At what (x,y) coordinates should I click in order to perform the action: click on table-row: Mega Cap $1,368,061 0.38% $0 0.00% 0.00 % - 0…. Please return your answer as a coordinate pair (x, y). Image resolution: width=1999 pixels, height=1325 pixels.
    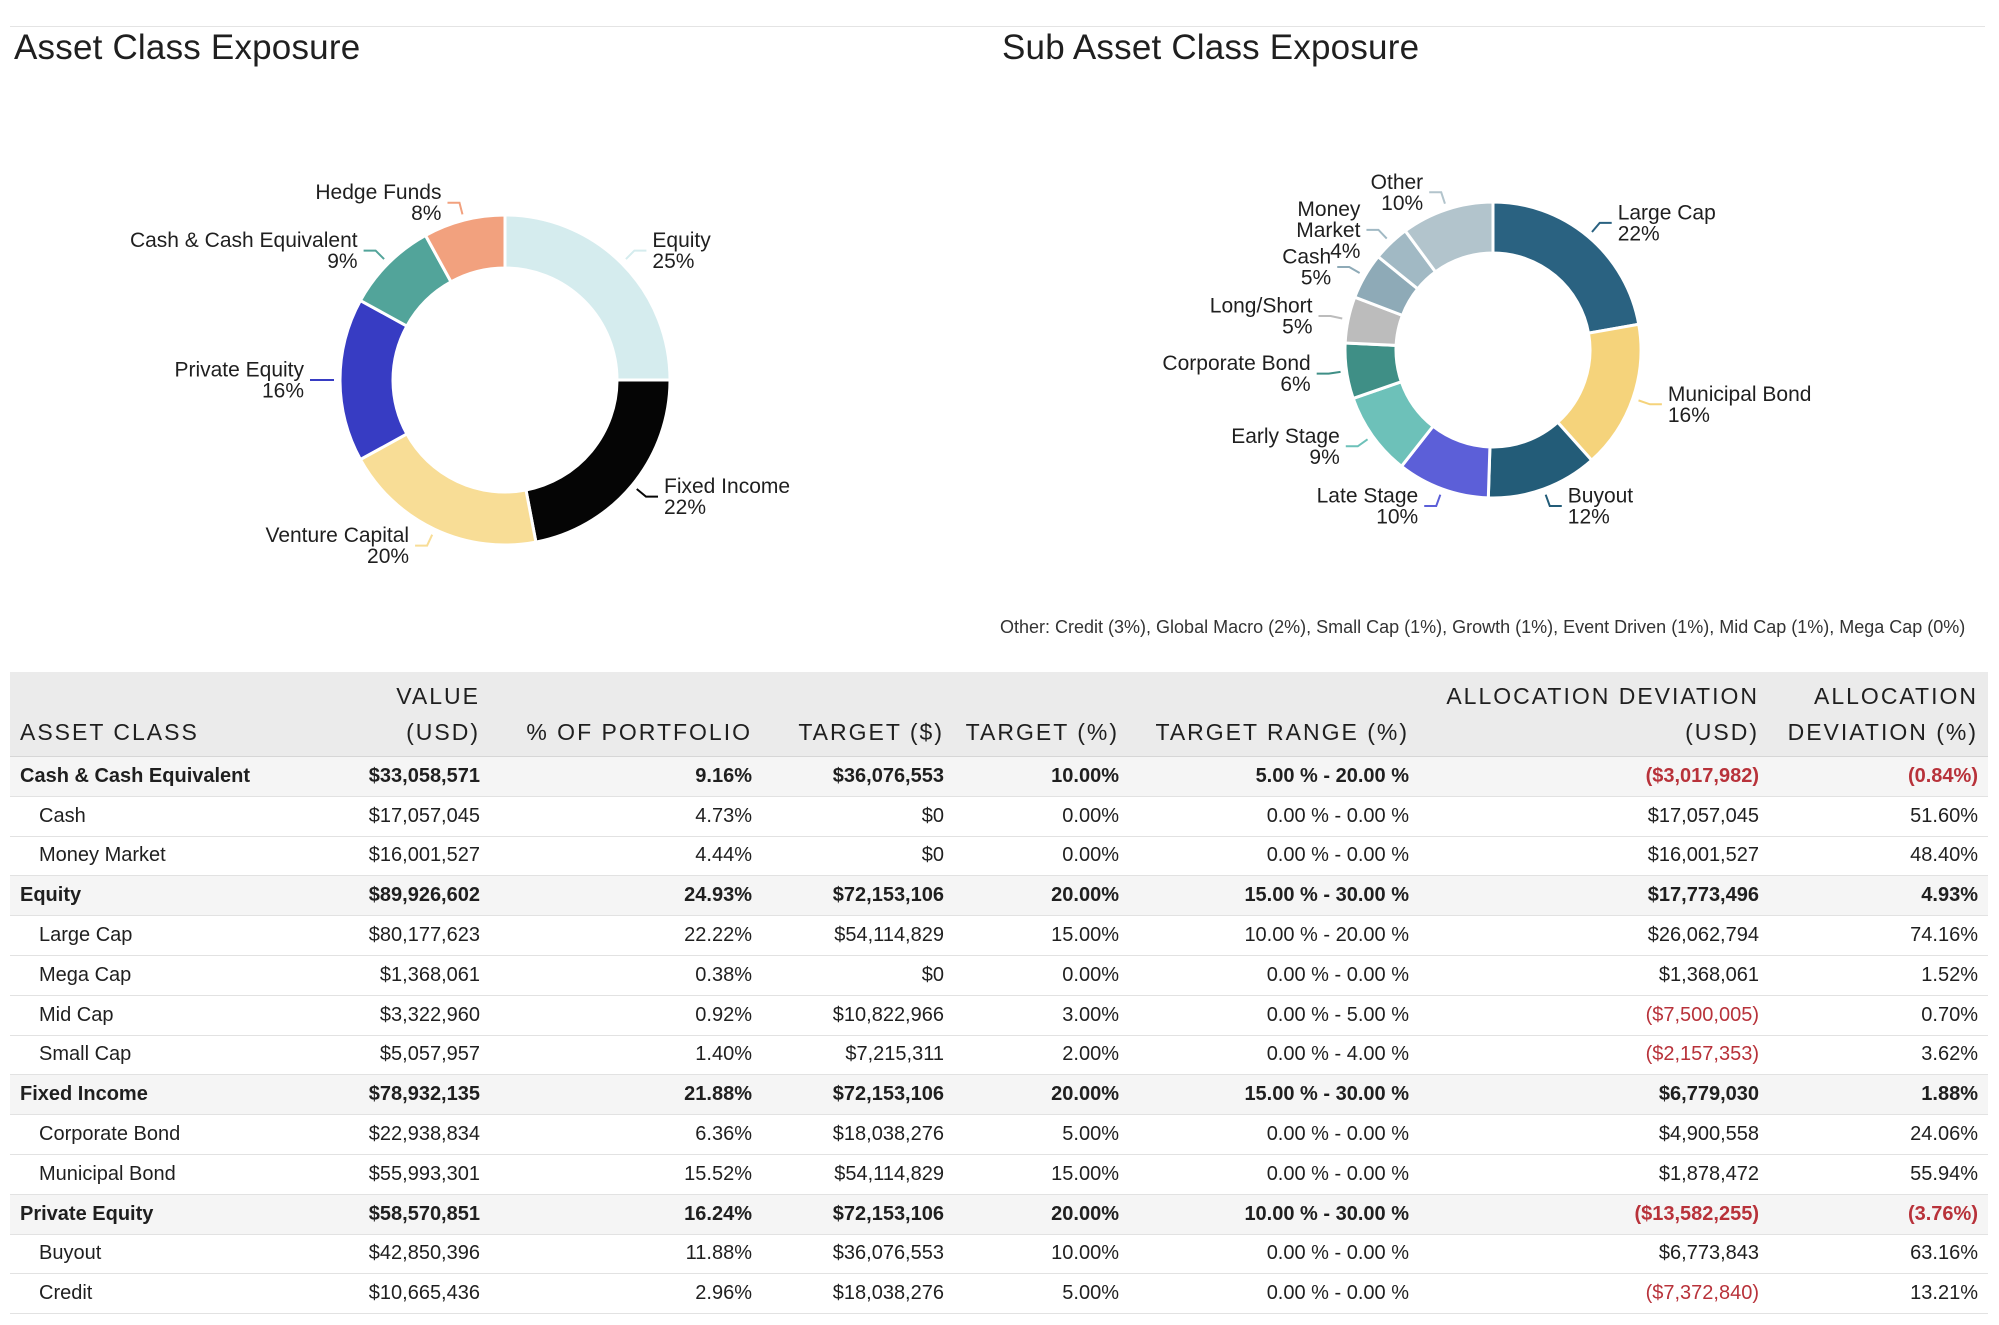
    Looking at the image, I should click on (999, 975).